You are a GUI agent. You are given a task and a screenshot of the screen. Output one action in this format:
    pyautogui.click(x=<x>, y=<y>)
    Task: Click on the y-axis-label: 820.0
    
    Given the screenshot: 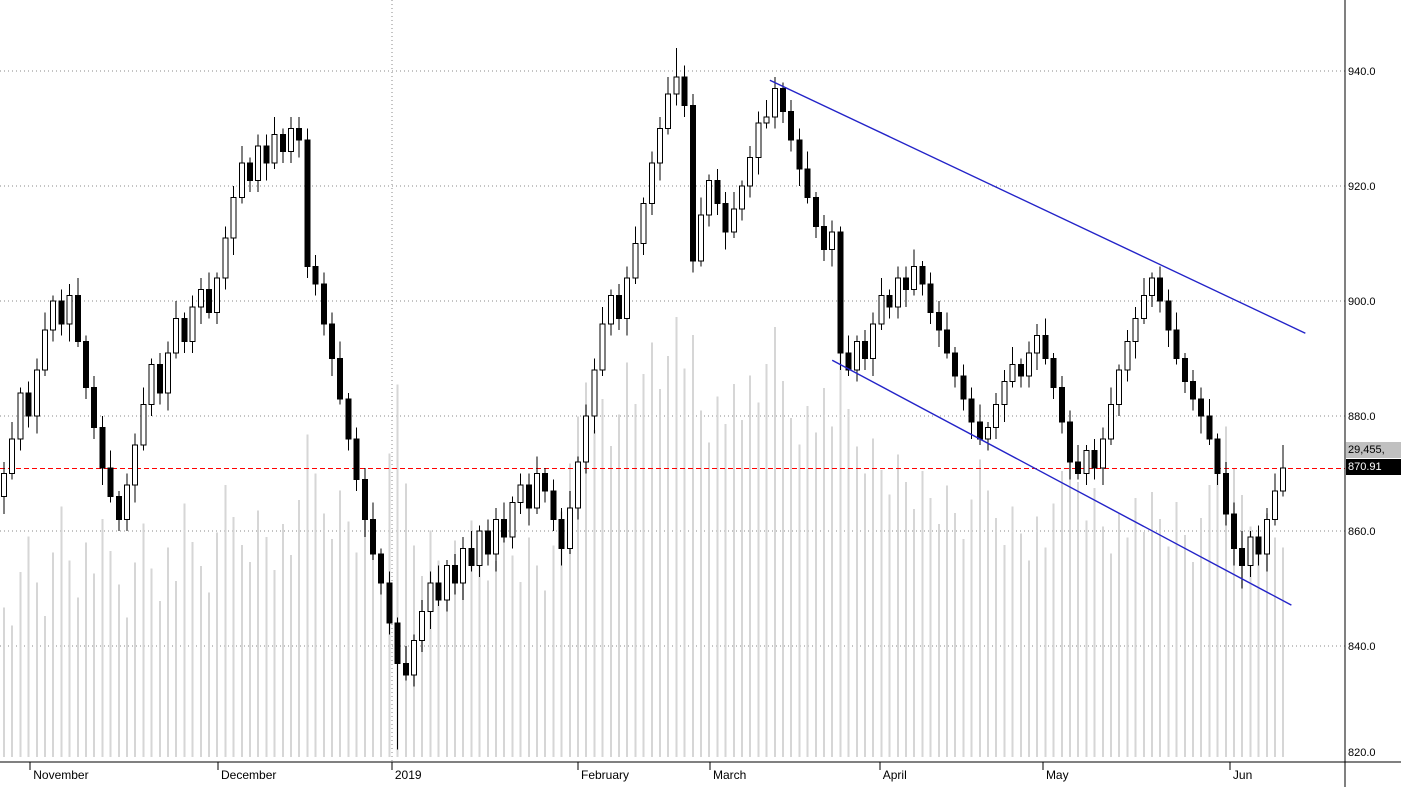 What is the action you would take?
    pyautogui.click(x=1362, y=753)
    